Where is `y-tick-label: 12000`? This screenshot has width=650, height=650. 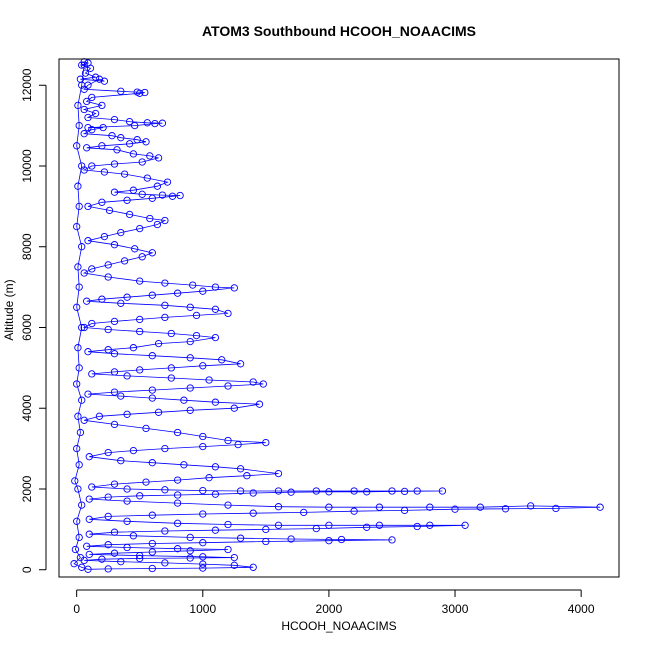
y-tick-label: 12000 is located at coordinates (27, 85).